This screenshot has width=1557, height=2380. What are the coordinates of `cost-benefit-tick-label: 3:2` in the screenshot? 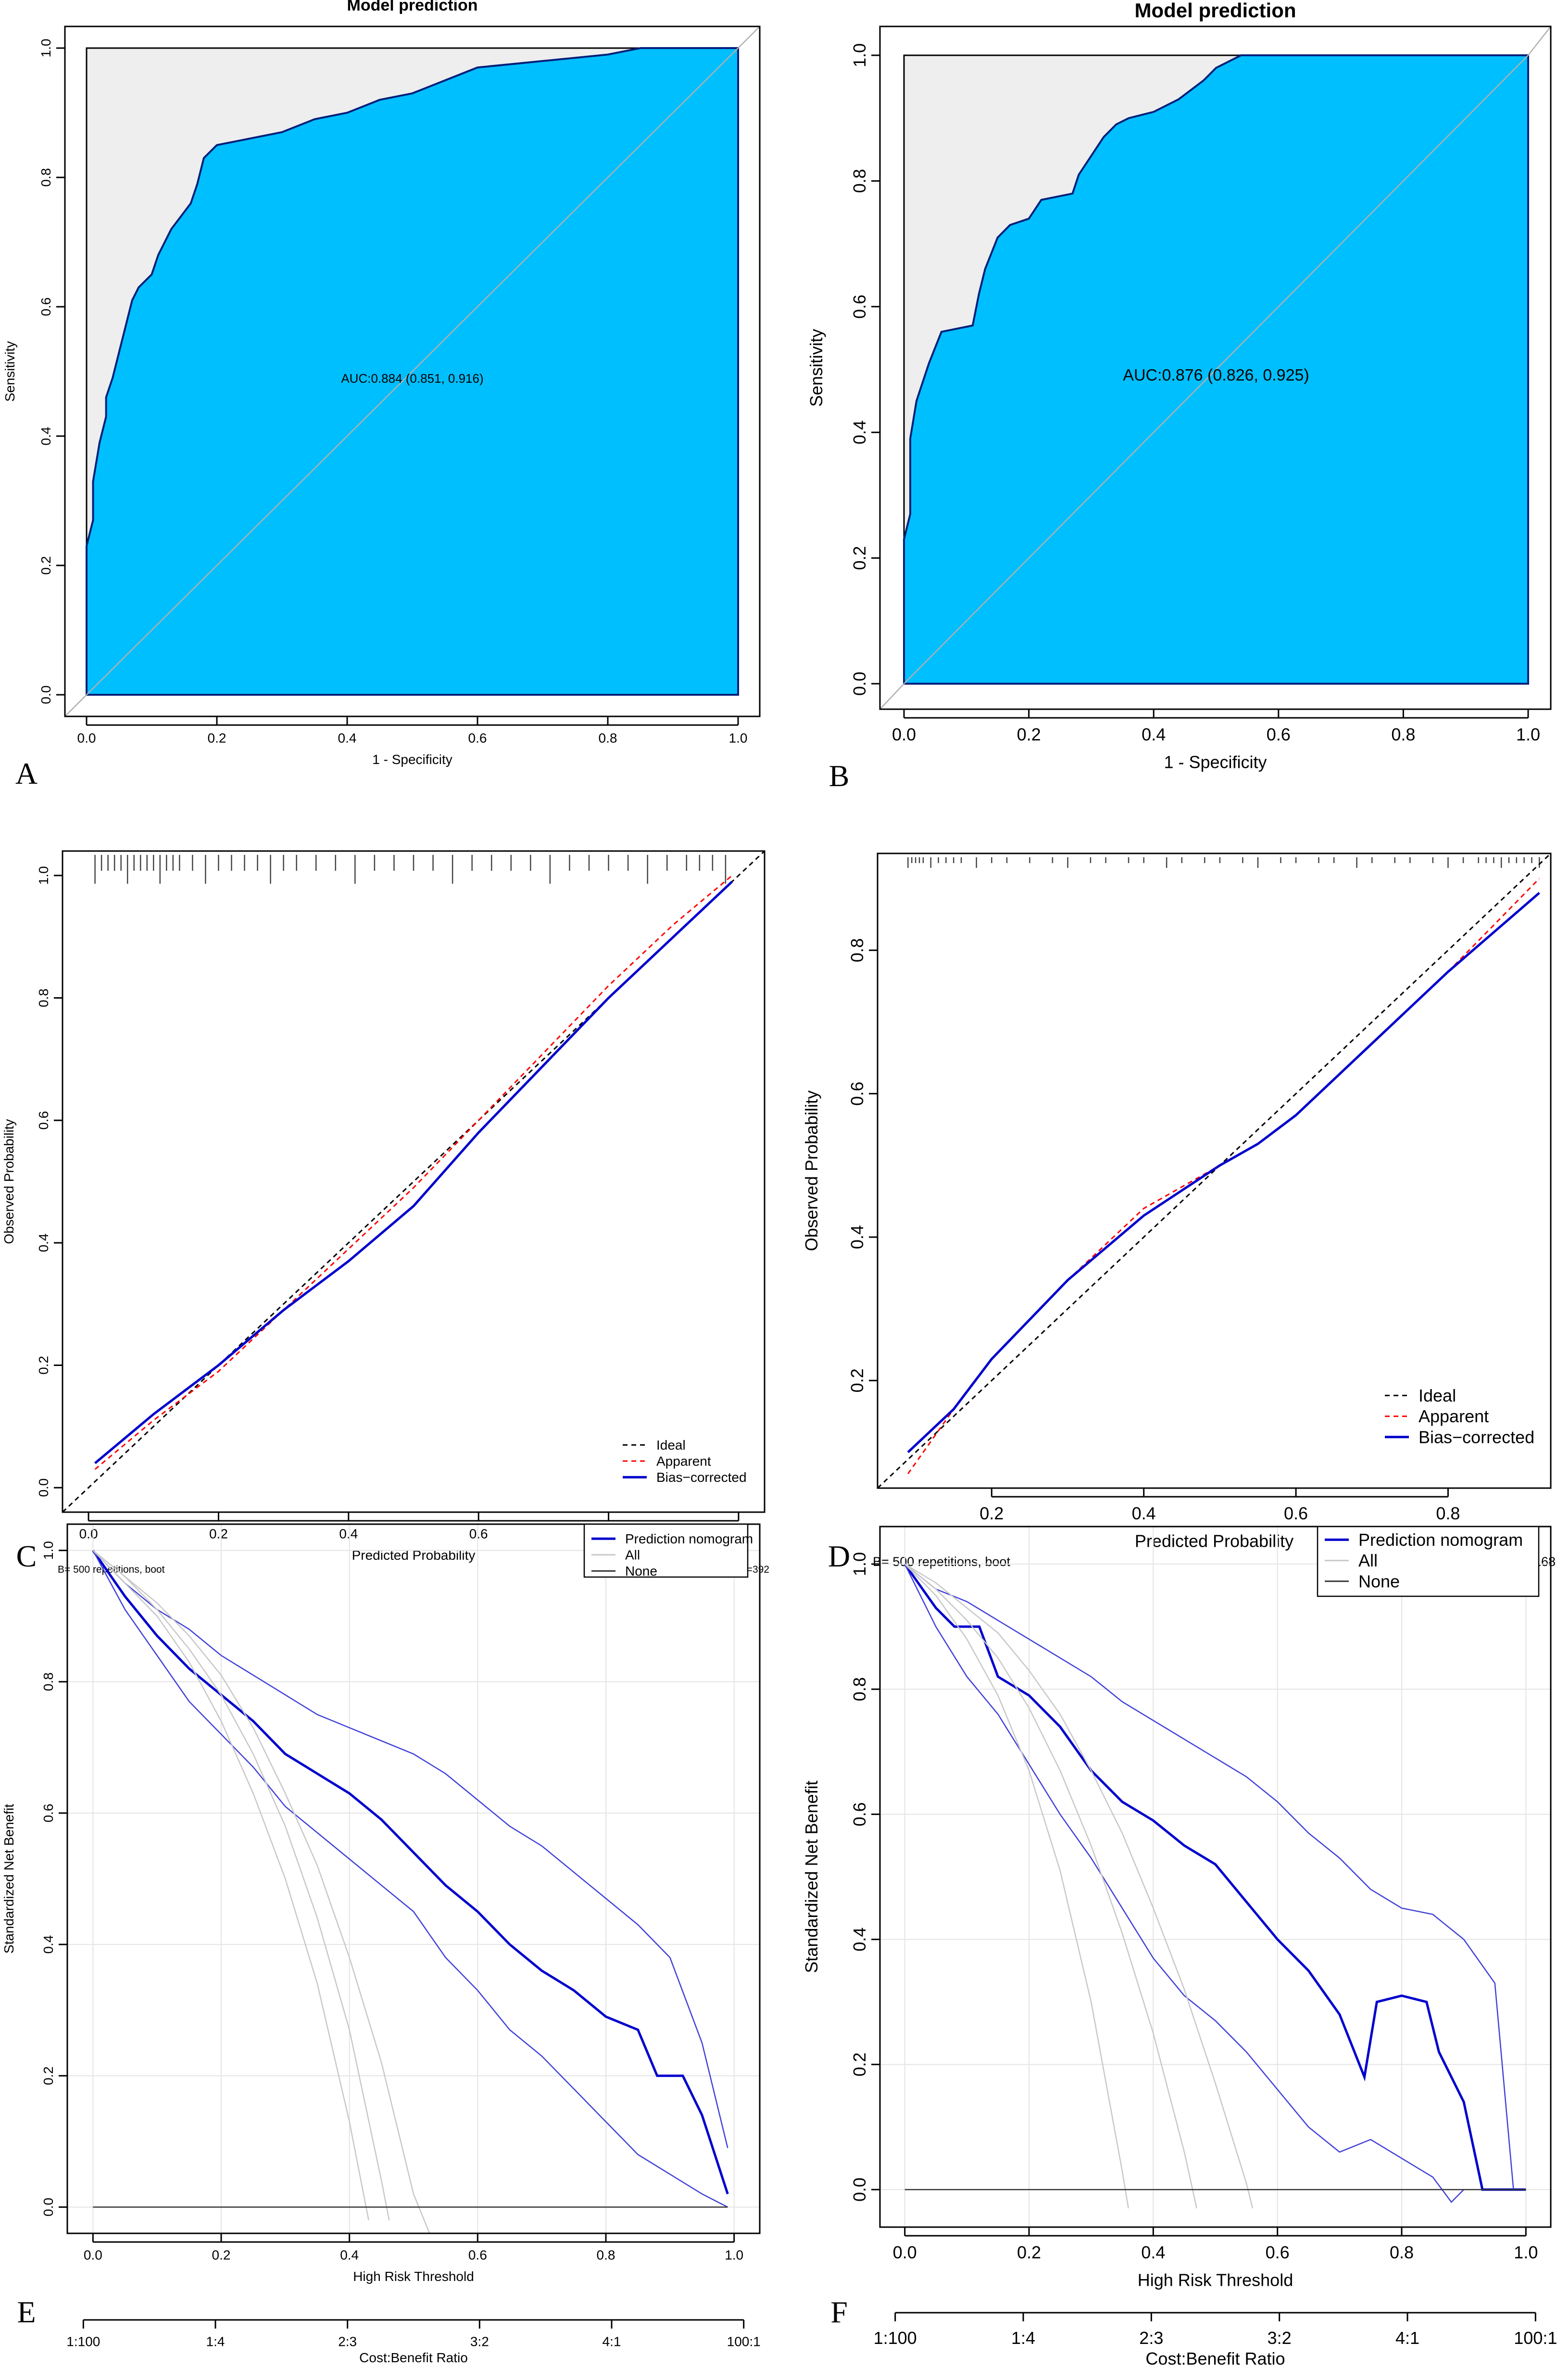 It's located at (479, 2342).